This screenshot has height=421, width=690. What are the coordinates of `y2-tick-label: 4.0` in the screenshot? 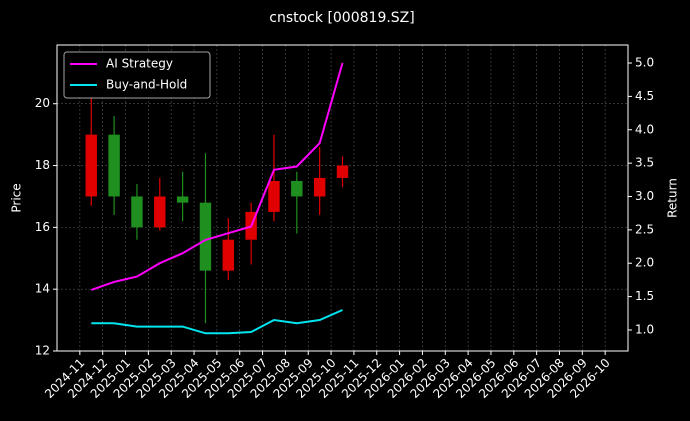 It's located at (644, 129).